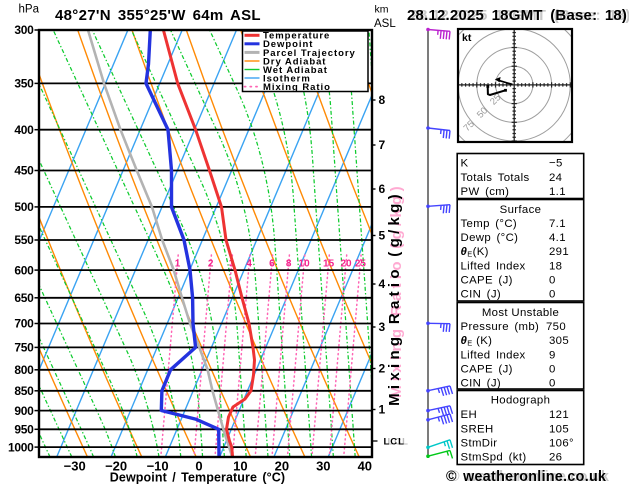 This screenshot has height=491, width=629. What do you see at coordinates (467, 38) in the screenshot?
I see `svg-text: kt` at bounding box center [467, 38].